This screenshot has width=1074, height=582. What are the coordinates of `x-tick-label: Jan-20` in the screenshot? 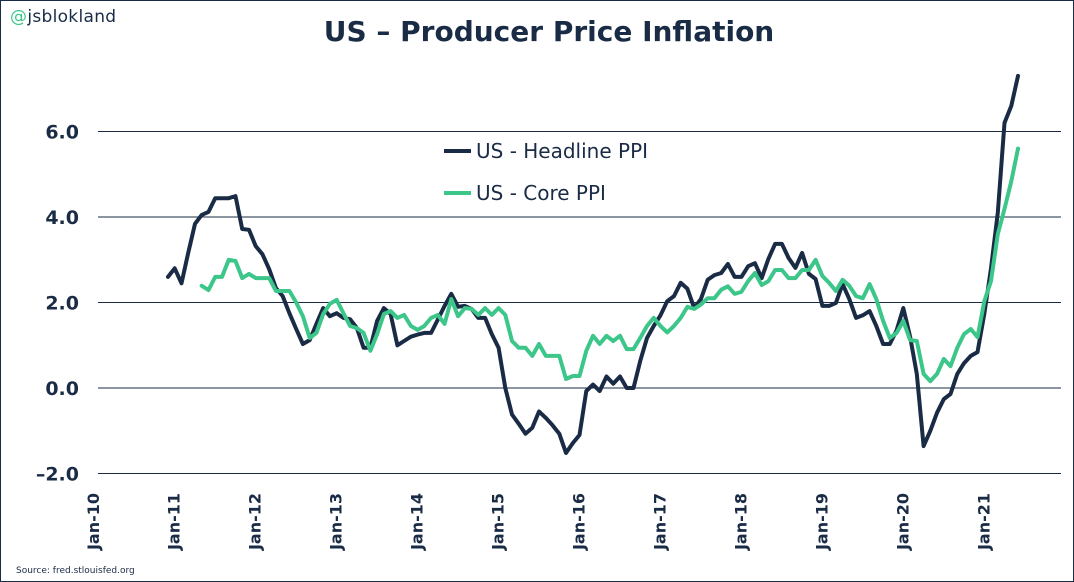 It's located at (902, 522).